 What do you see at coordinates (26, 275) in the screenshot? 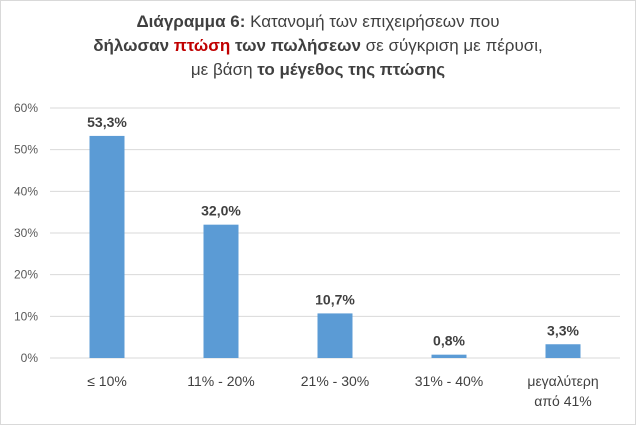
I see `y-tick-label: 20%` at bounding box center [26, 275].